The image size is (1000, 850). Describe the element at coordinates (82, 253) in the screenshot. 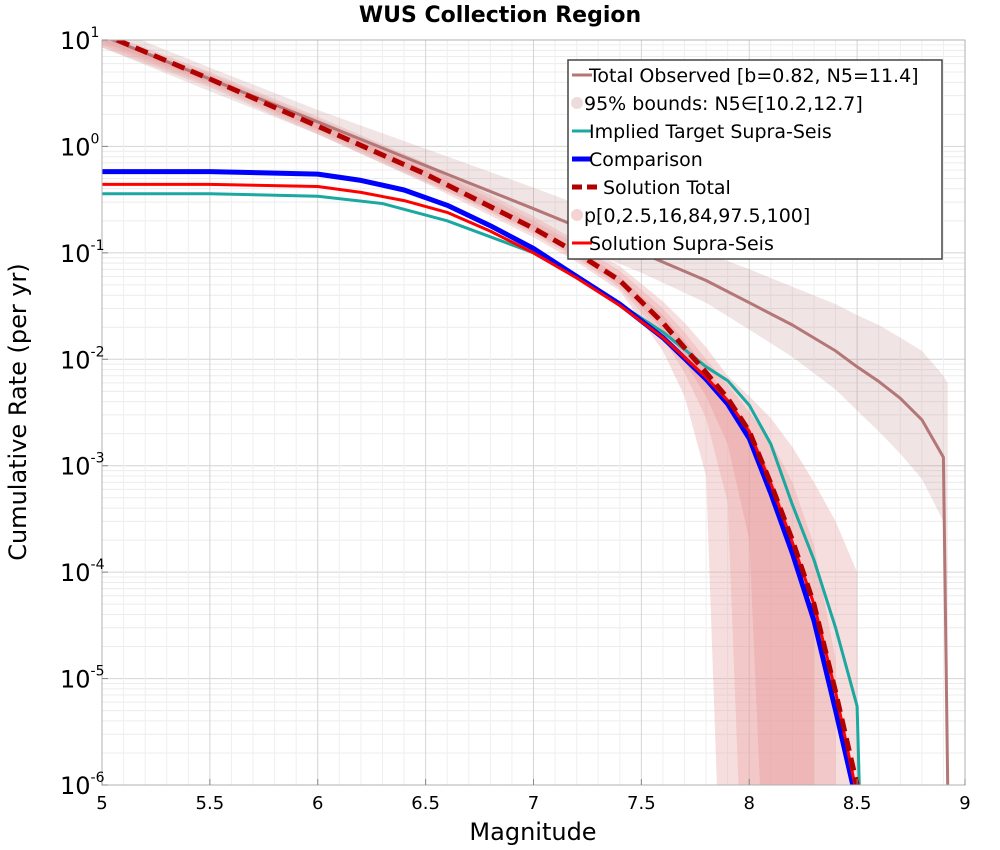

I see `y-tick-label: 10⁻¹` at that location.